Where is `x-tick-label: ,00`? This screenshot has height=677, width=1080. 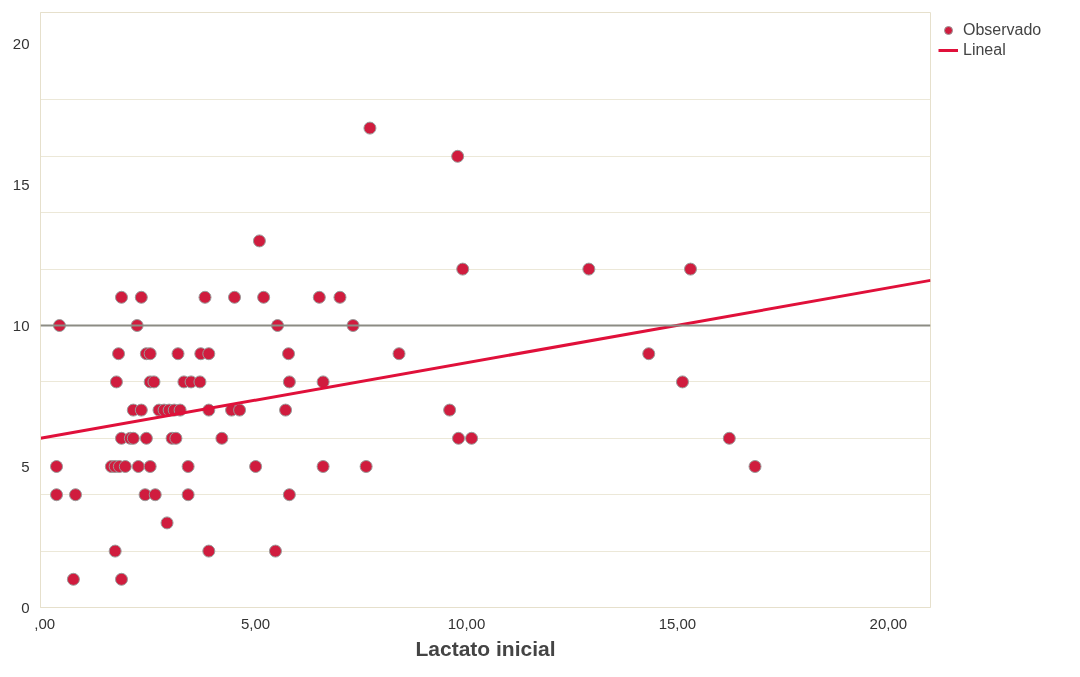
x-tick-label: ,00 is located at coordinates (45, 623).